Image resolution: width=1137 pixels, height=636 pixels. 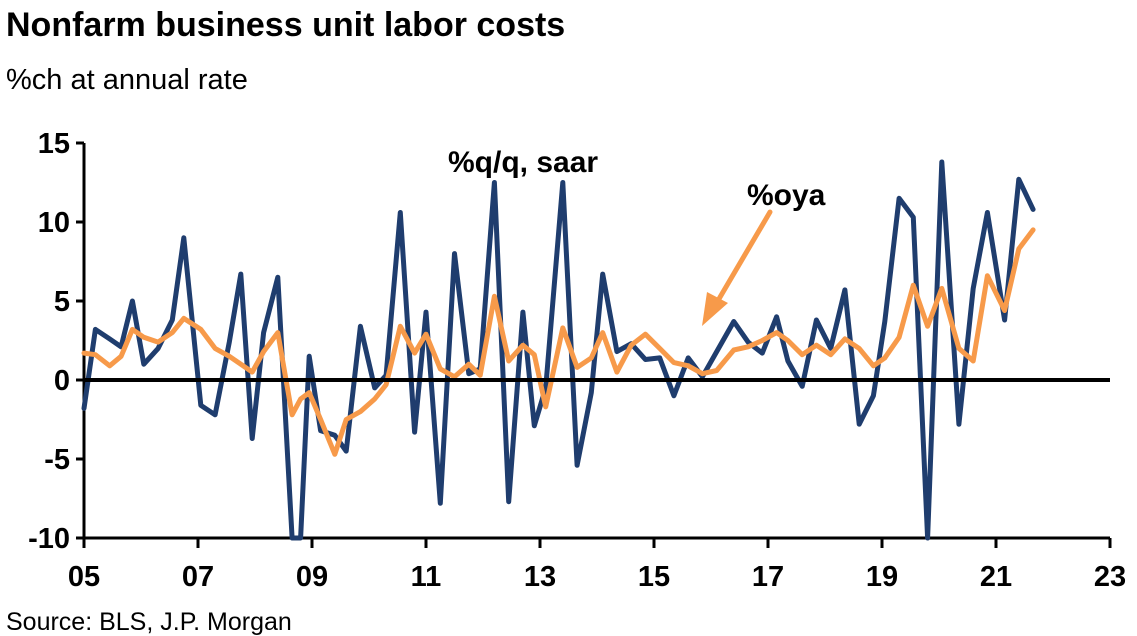 What do you see at coordinates (54, 144) in the screenshot?
I see `y-tick-label: 15` at bounding box center [54, 144].